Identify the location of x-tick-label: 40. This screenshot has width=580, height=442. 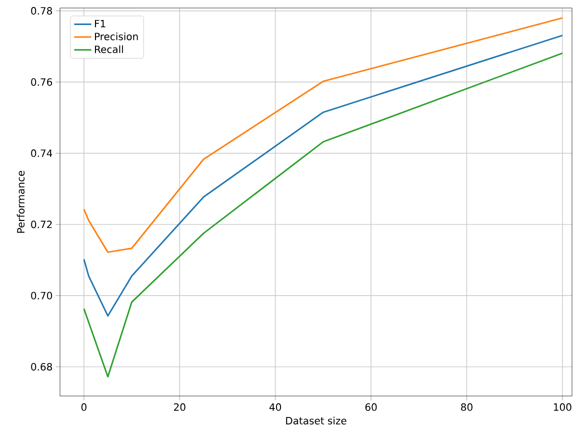
(275, 407).